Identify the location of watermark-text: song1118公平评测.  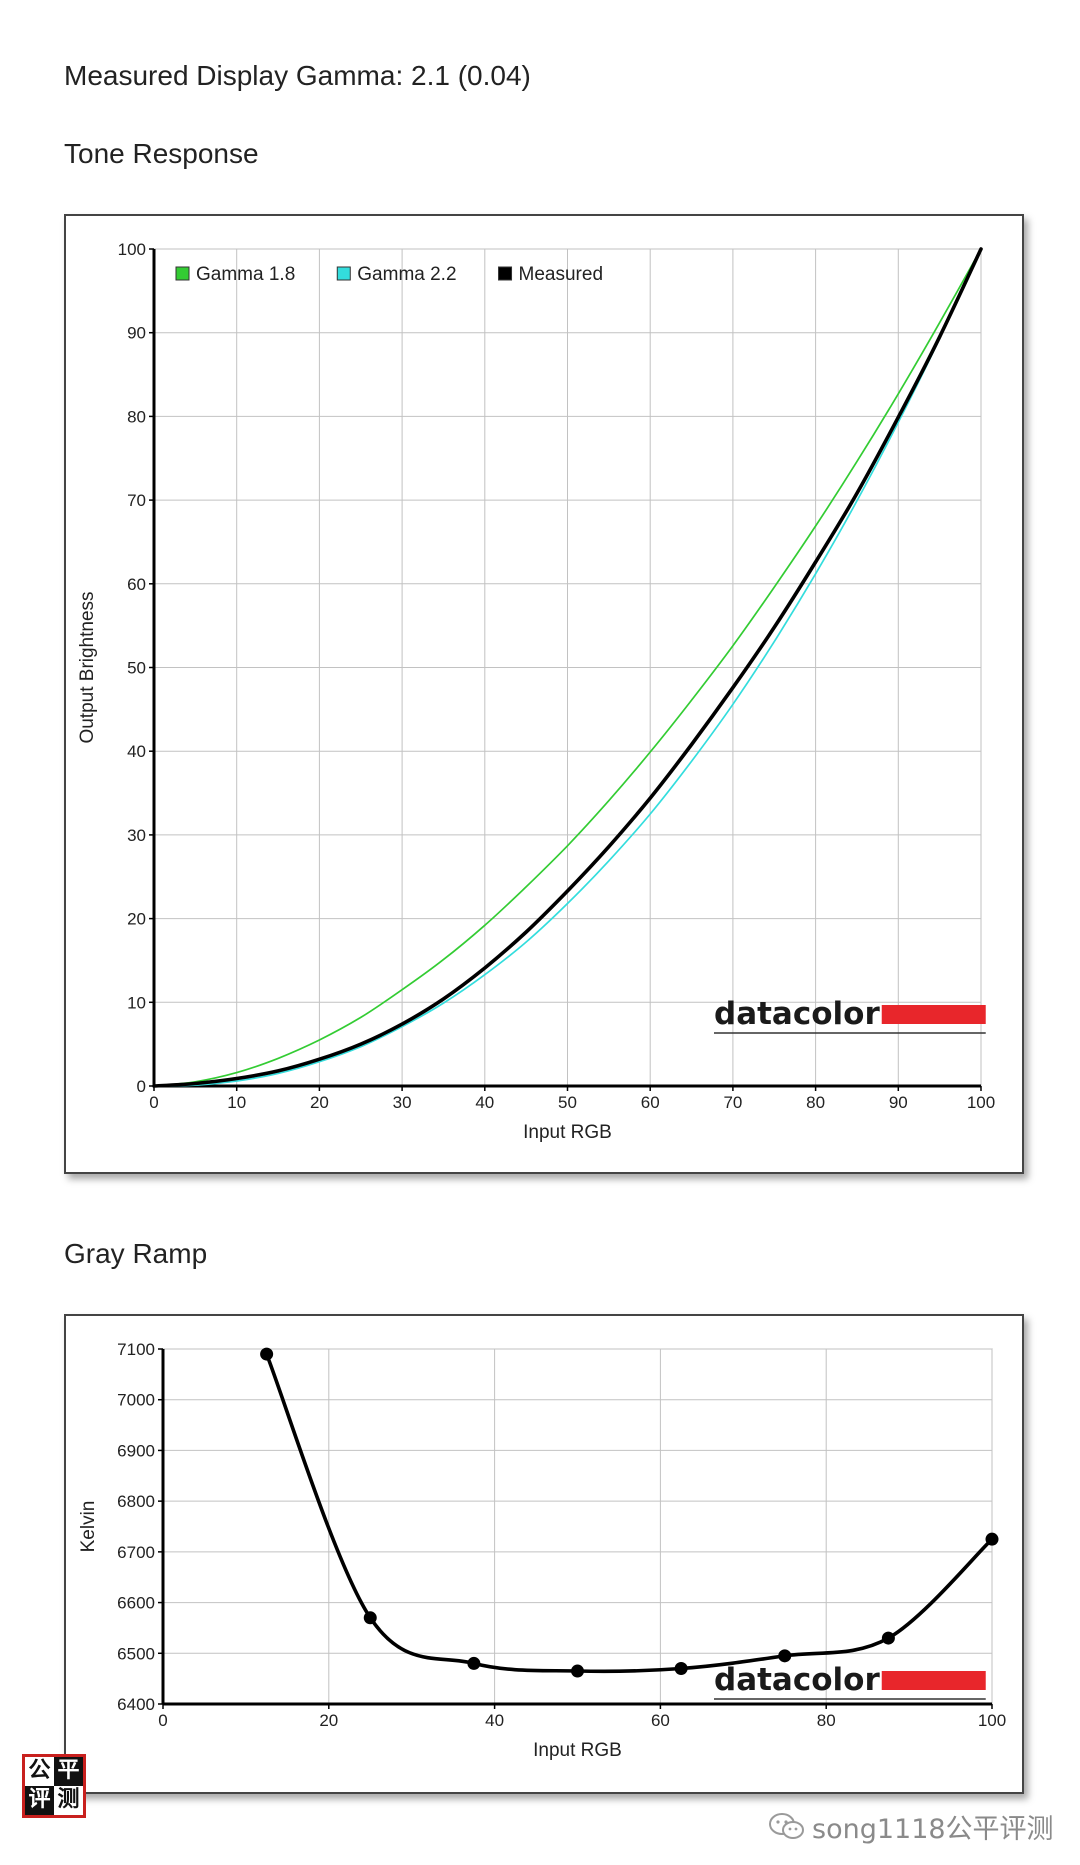
(933, 1829).